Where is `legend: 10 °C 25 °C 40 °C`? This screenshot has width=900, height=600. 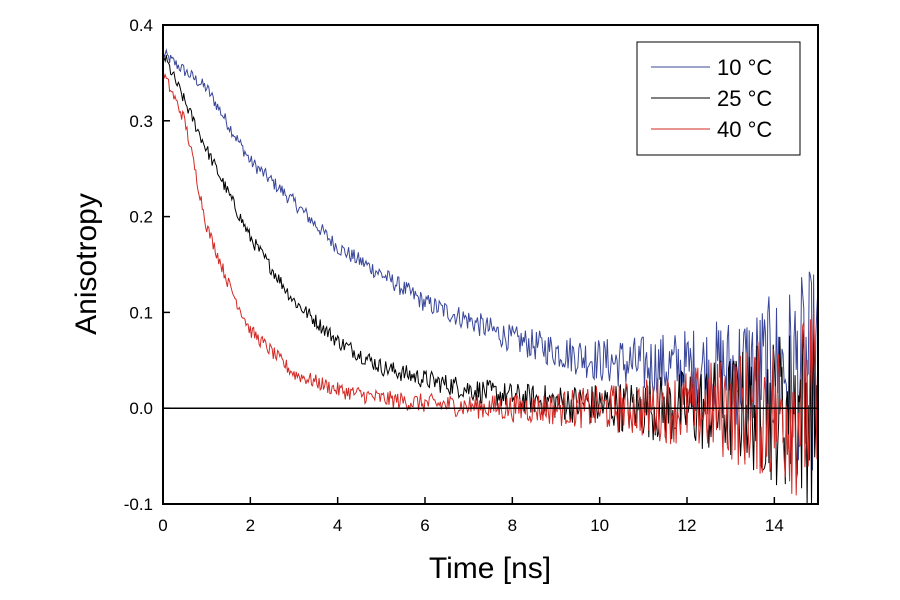 legend: 10 °C 25 °C 40 °C is located at coordinates (718, 98).